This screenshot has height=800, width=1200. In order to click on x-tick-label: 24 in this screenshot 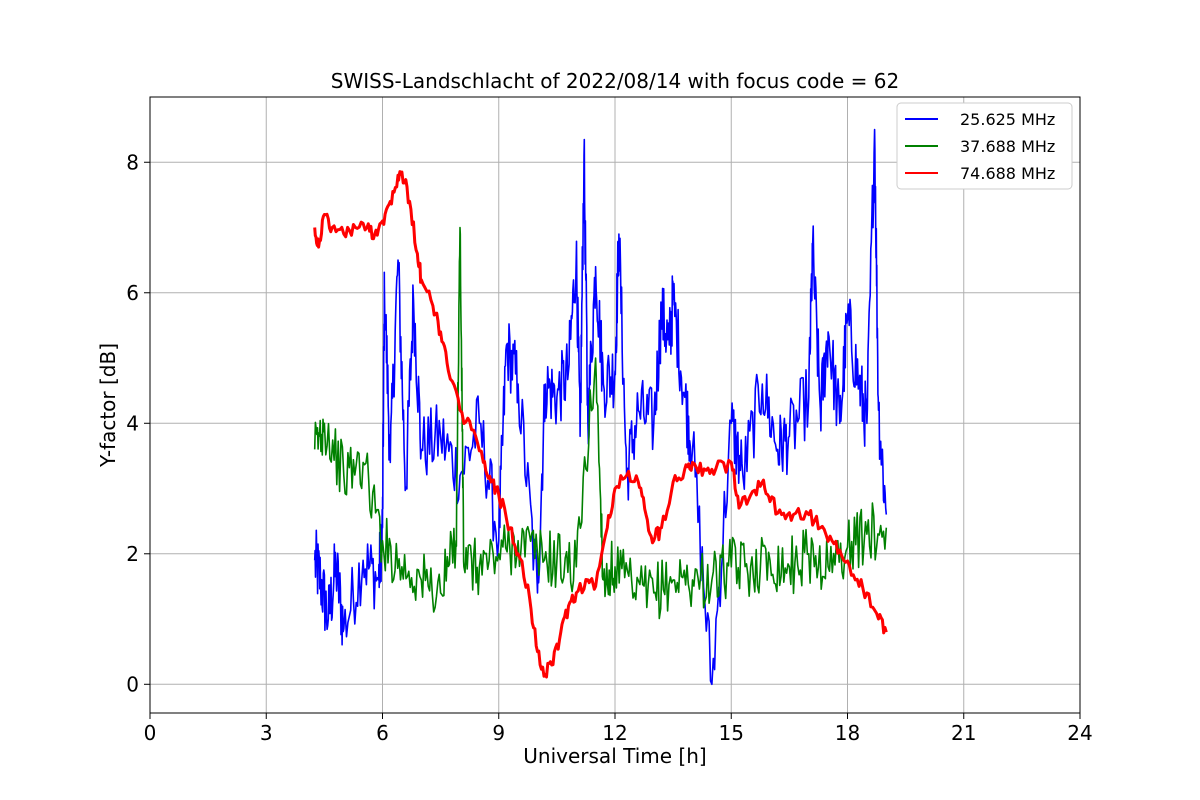, I will do `click(1079, 733)`.